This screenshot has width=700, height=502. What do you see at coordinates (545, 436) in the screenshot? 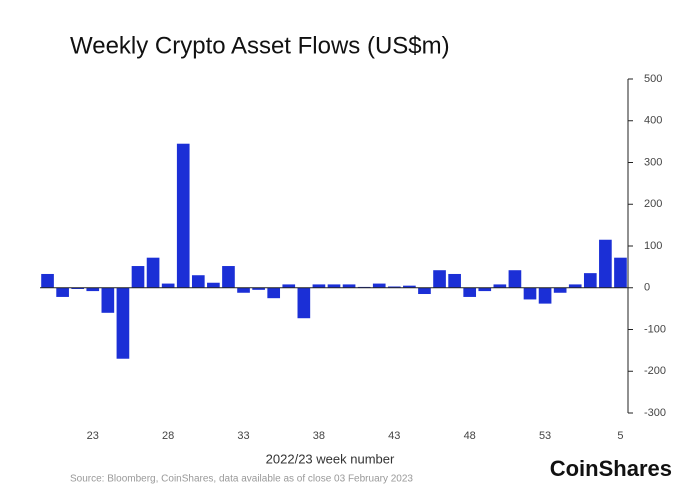
I see `x-tick-label: 53` at bounding box center [545, 436].